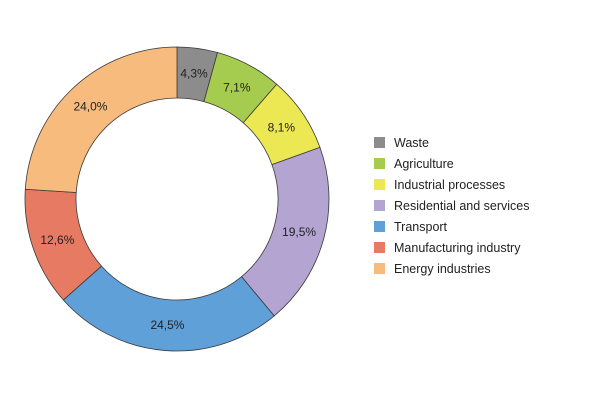 The height and width of the screenshot is (400, 600). Describe the element at coordinates (411, 143) in the screenshot. I see `legend-label-waste: Waste` at that location.